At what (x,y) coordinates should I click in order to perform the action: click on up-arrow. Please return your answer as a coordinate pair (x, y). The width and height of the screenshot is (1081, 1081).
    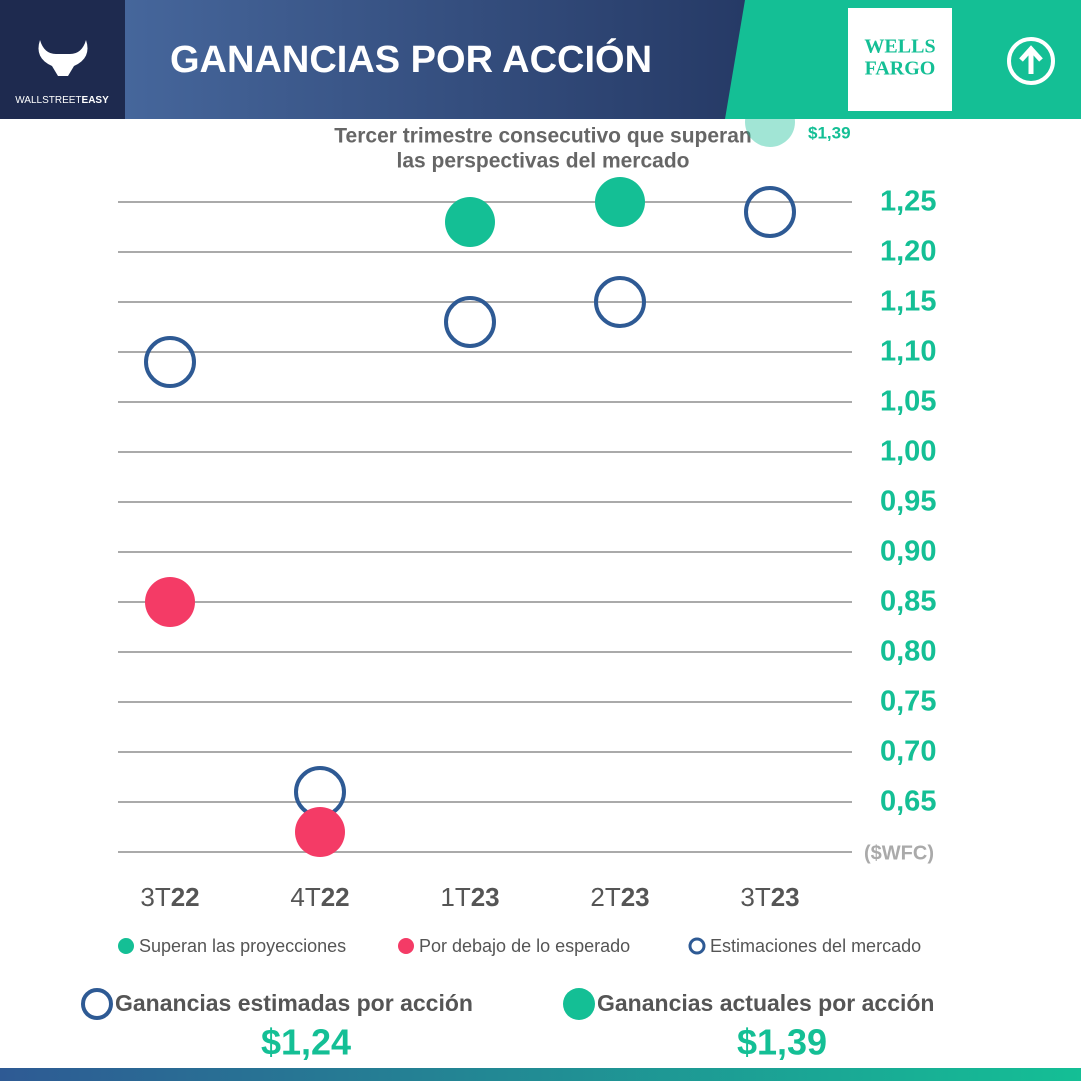
    Looking at the image, I should click on (1031, 59).